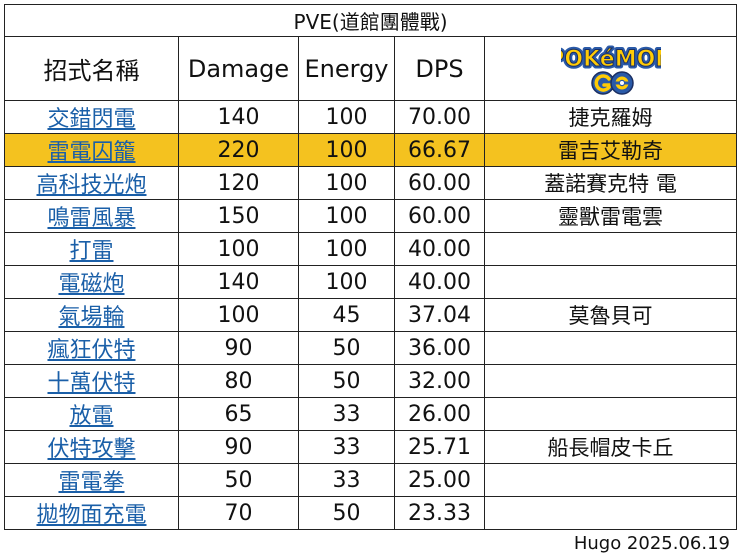 Image resolution: width=740 pixels, height=556 pixels. What do you see at coordinates (91, 449) in the screenshot?
I see `move-link: 伏特攻擊` at bounding box center [91, 449].